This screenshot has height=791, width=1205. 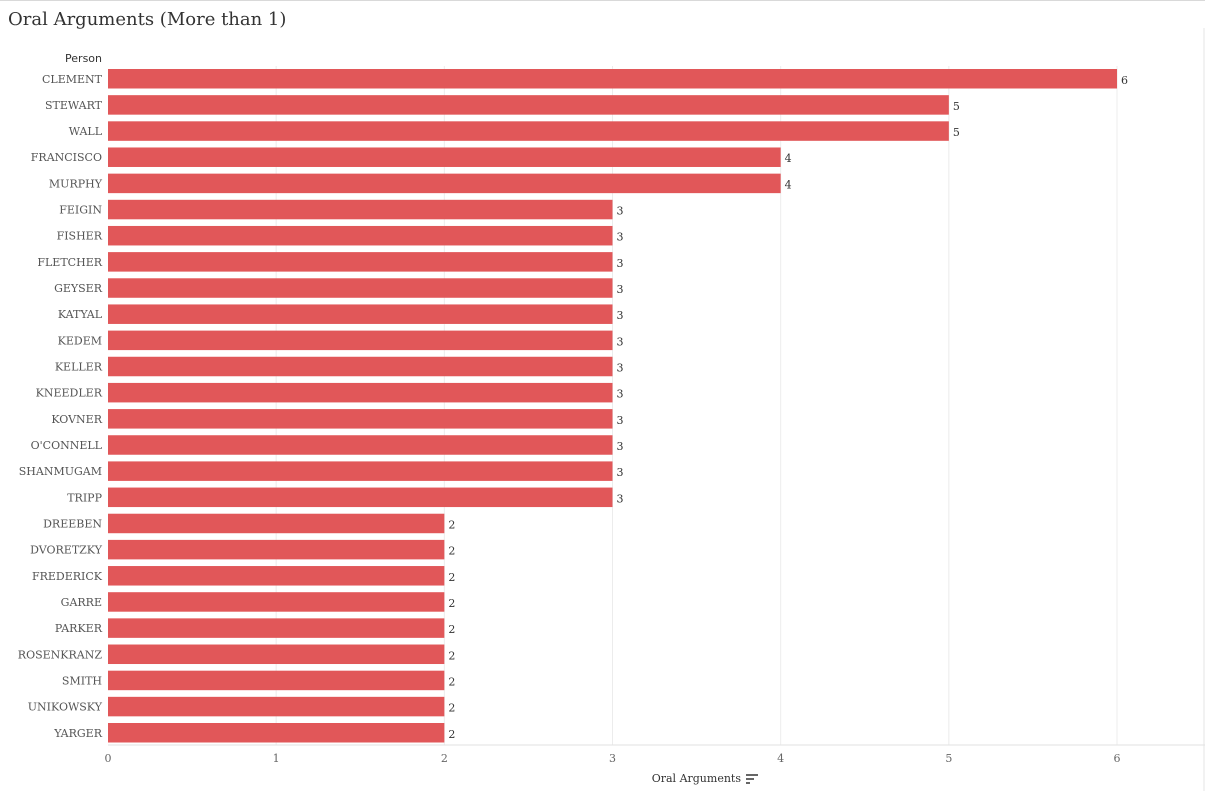 I want to click on data-label: 6, so click(x=1124, y=80).